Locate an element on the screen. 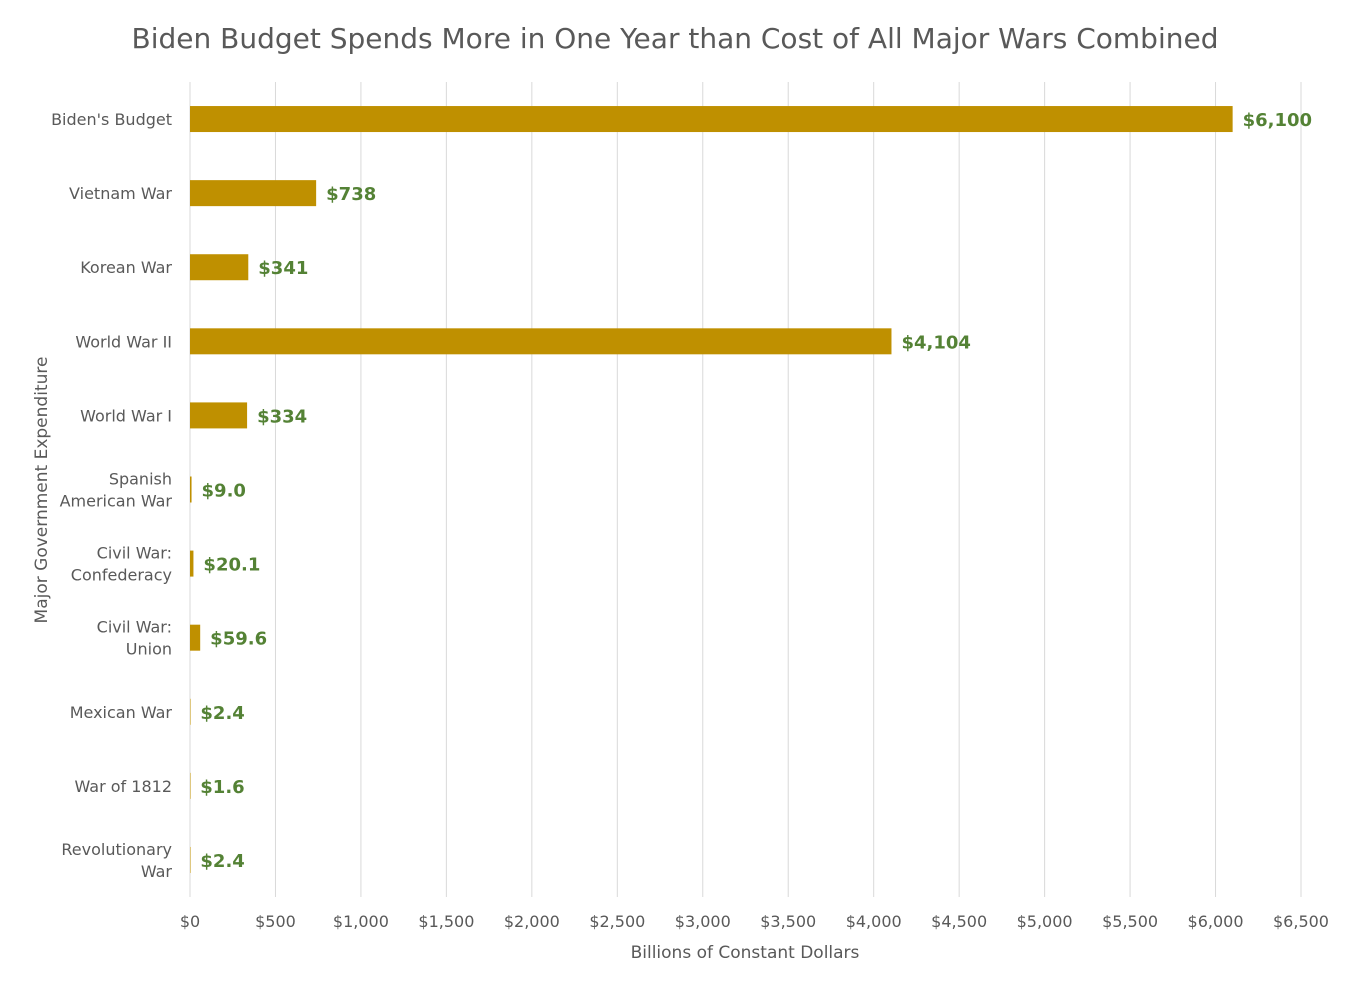 Image resolution: width=1350 pixels, height=990 pixels. data-label: $738 is located at coordinates (351, 194).